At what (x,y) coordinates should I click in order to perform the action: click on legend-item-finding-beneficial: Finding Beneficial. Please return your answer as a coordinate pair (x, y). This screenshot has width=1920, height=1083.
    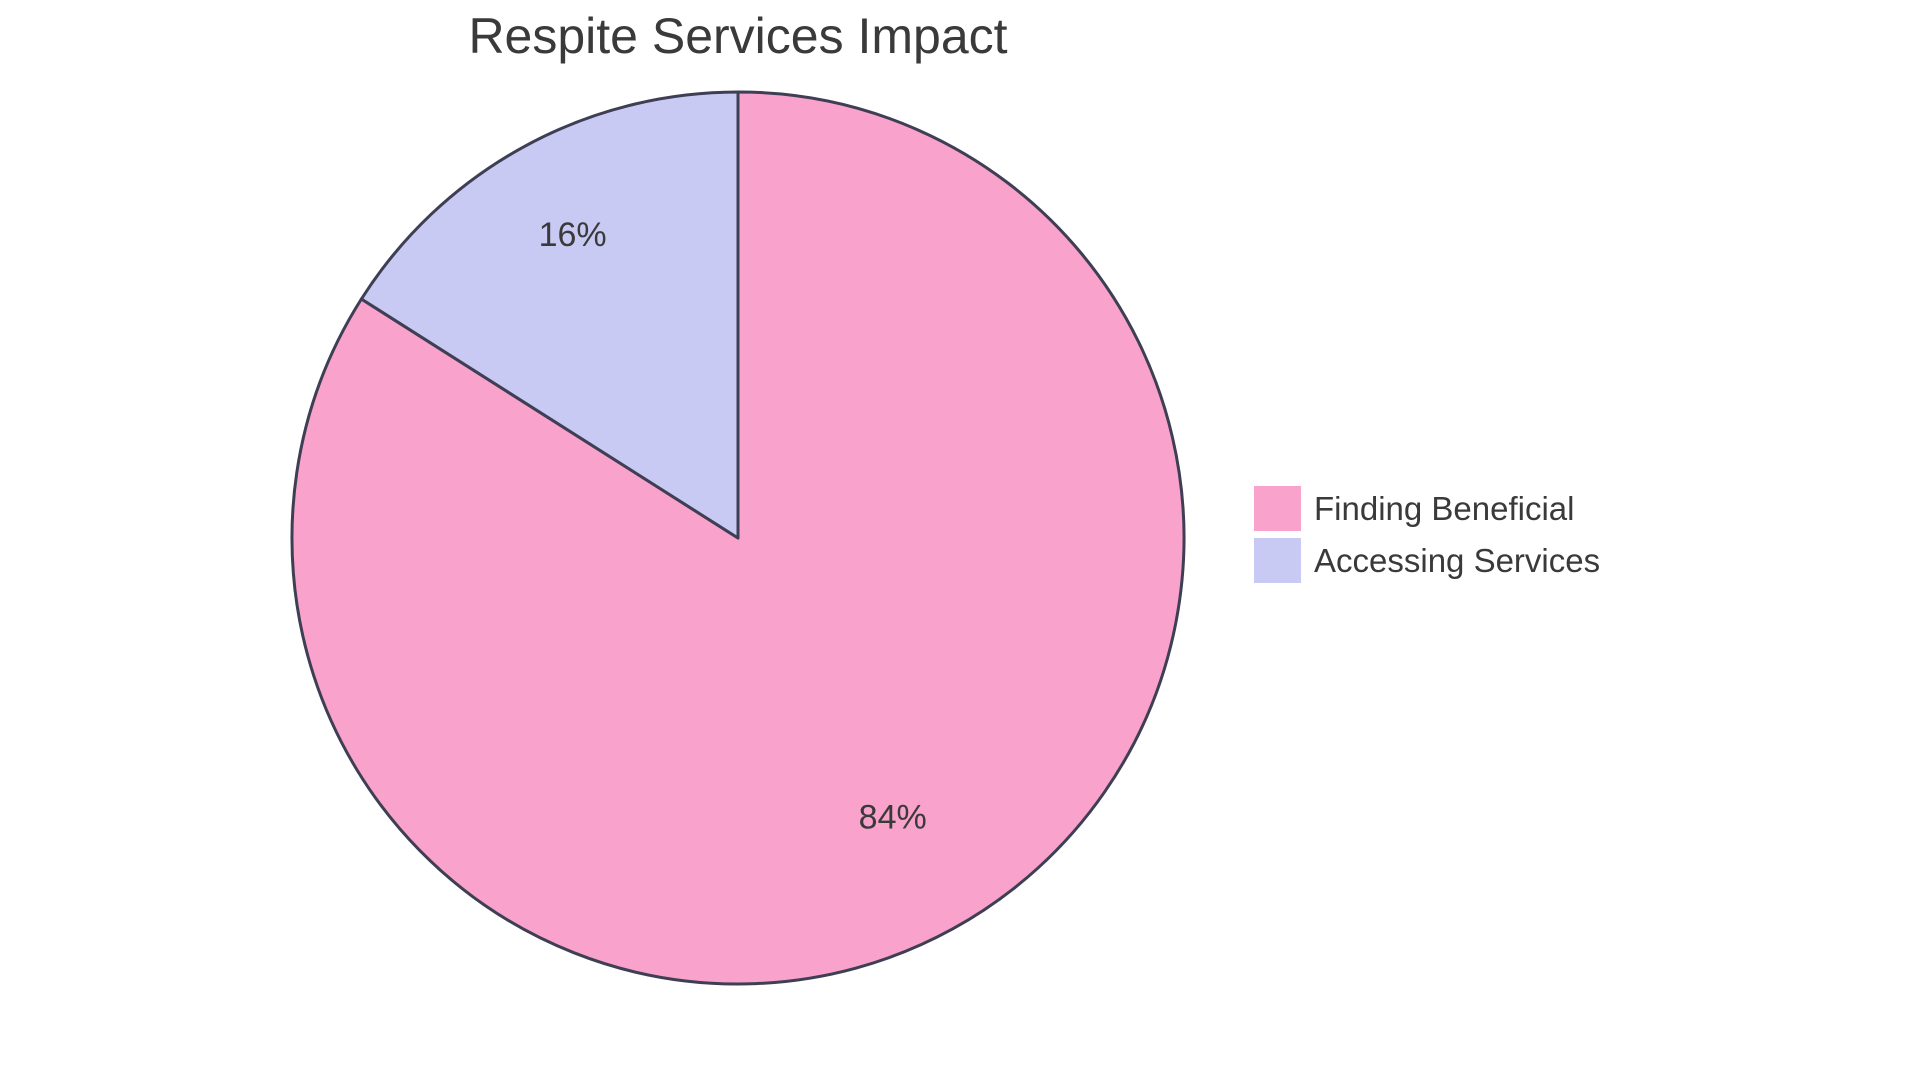
    Looking at the image, I should click on (1427, 508).